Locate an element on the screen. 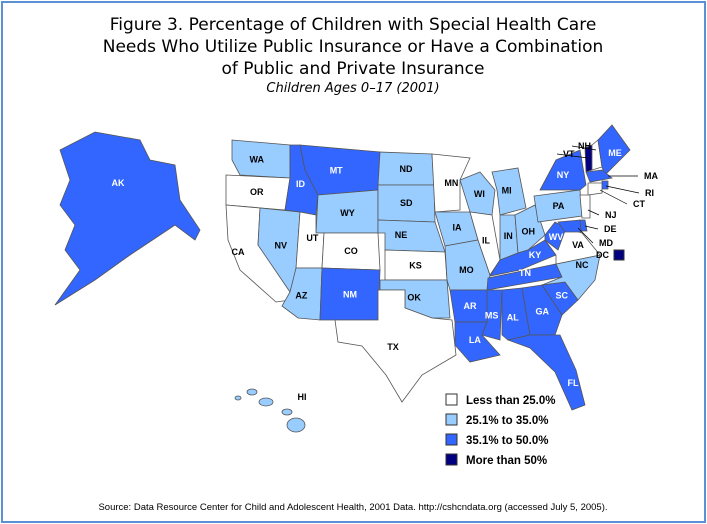 Image resolution: width=707 pixels, height=524 pixels. state-label: DC is located at coordinates (602, 255).